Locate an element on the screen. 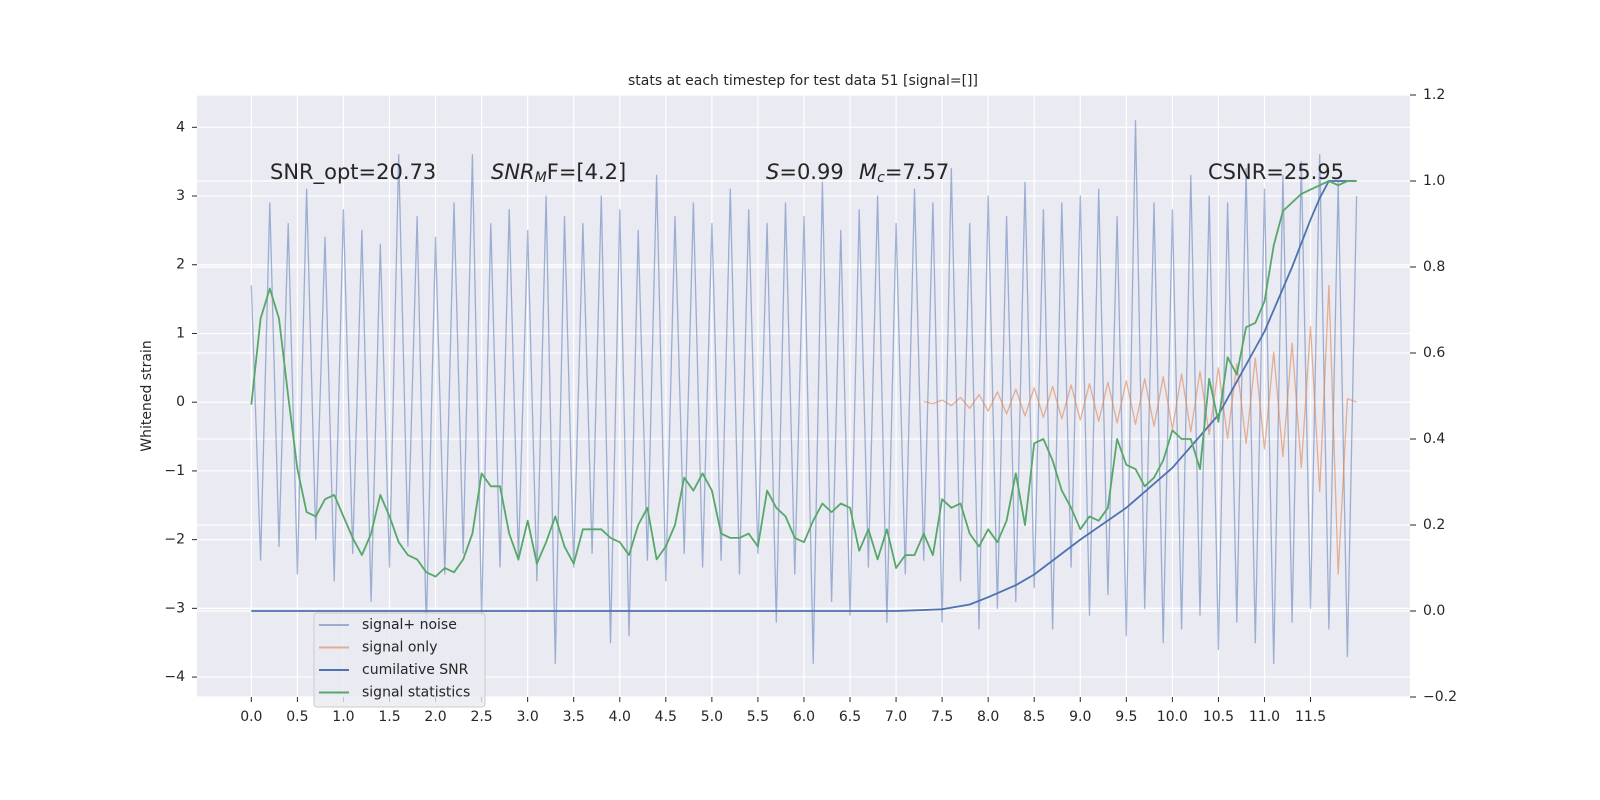 The image size is (1600, 800). legend-box is located at coordinates (399, 660).